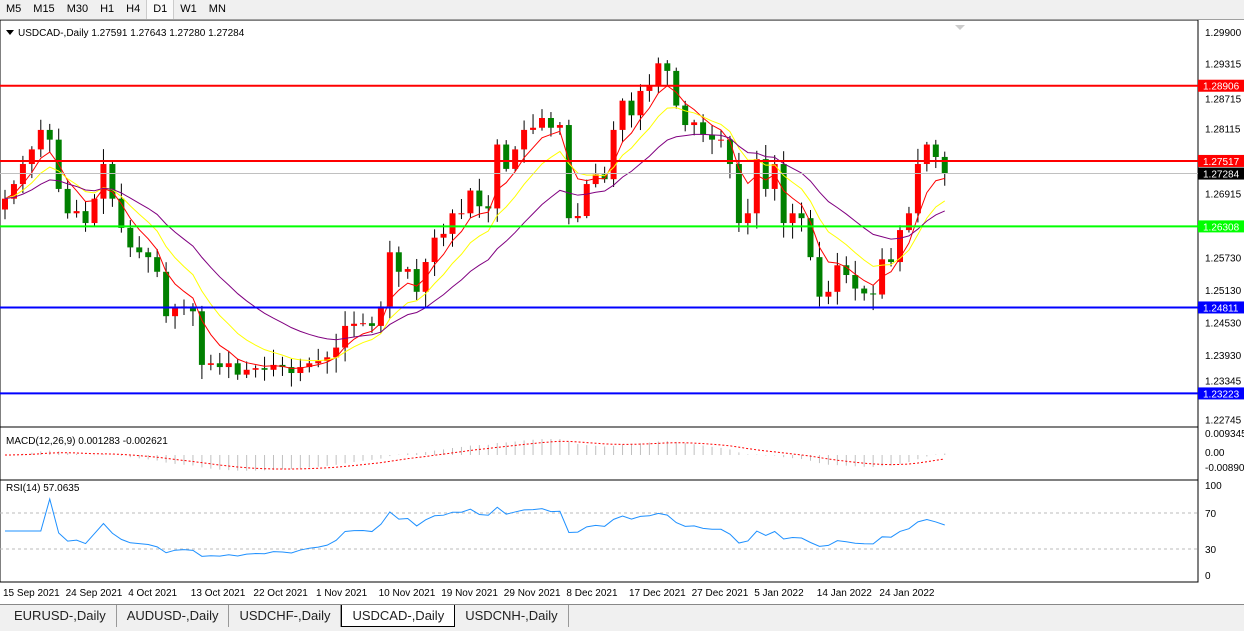  I want to click on price-tick: 1.26915, so click(1223, 195).